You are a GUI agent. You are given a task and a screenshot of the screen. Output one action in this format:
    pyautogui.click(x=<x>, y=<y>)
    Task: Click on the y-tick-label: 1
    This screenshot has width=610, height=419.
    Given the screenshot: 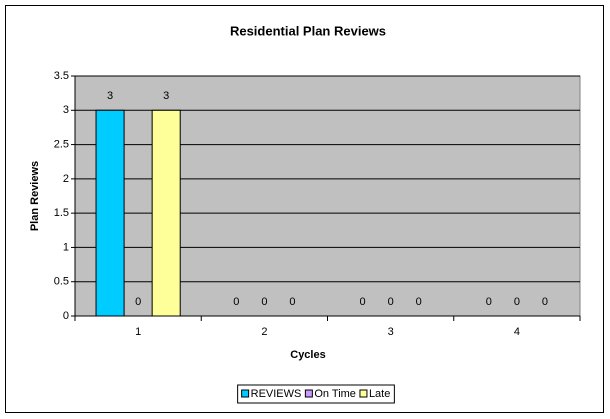 What is the action you would take?
    pyautogui.click(x=66, y=247)
    